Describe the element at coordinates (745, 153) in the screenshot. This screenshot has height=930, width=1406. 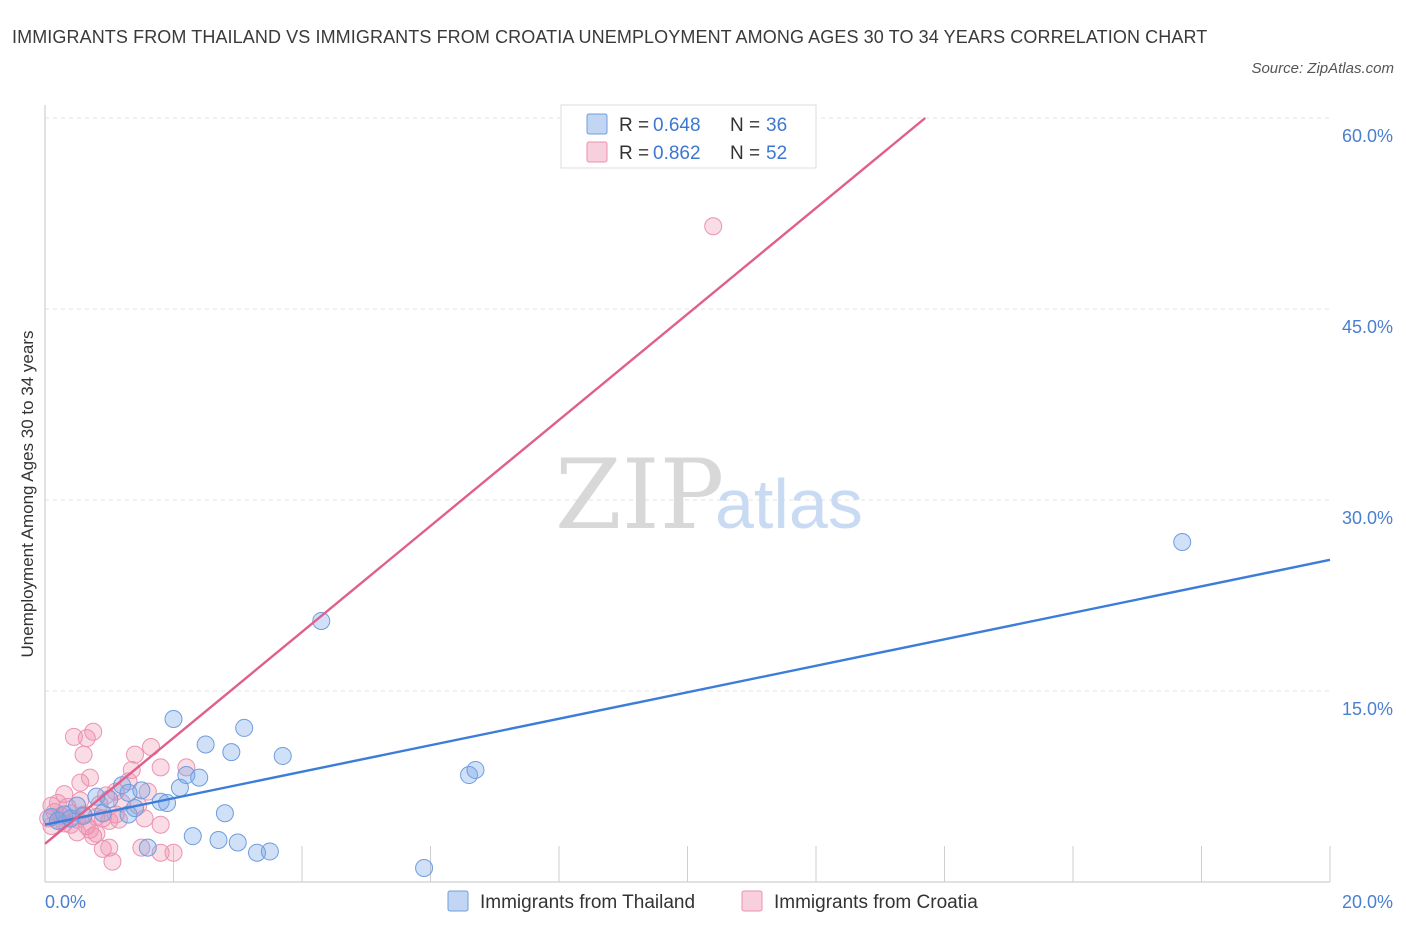
I see `legend-n-label-croatia: N =` at that location.